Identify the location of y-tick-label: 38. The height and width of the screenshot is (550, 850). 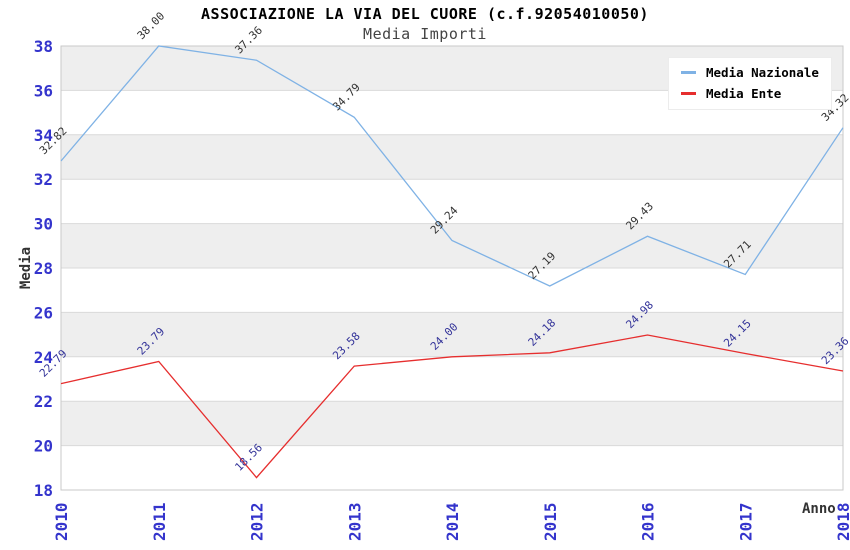
(43, 46).